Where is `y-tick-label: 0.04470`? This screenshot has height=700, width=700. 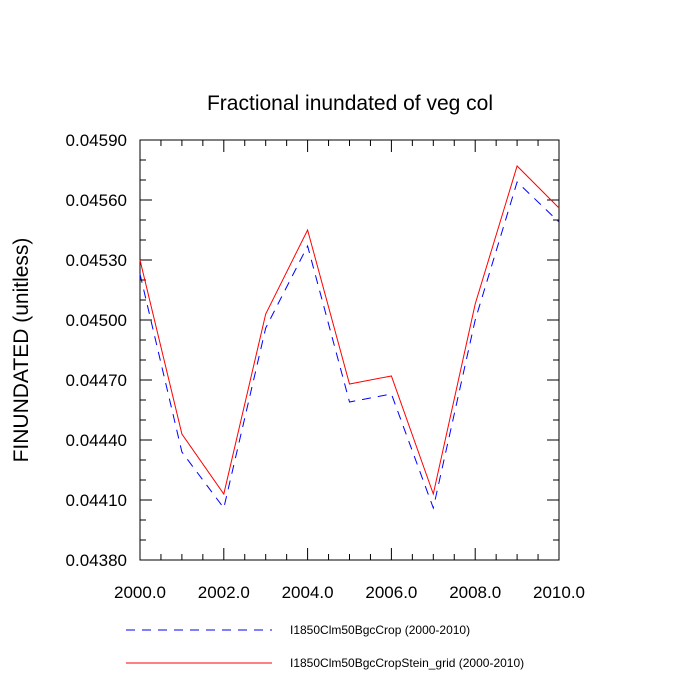
y-tick-label: 0.04470 is located at coordinates (96, 380).